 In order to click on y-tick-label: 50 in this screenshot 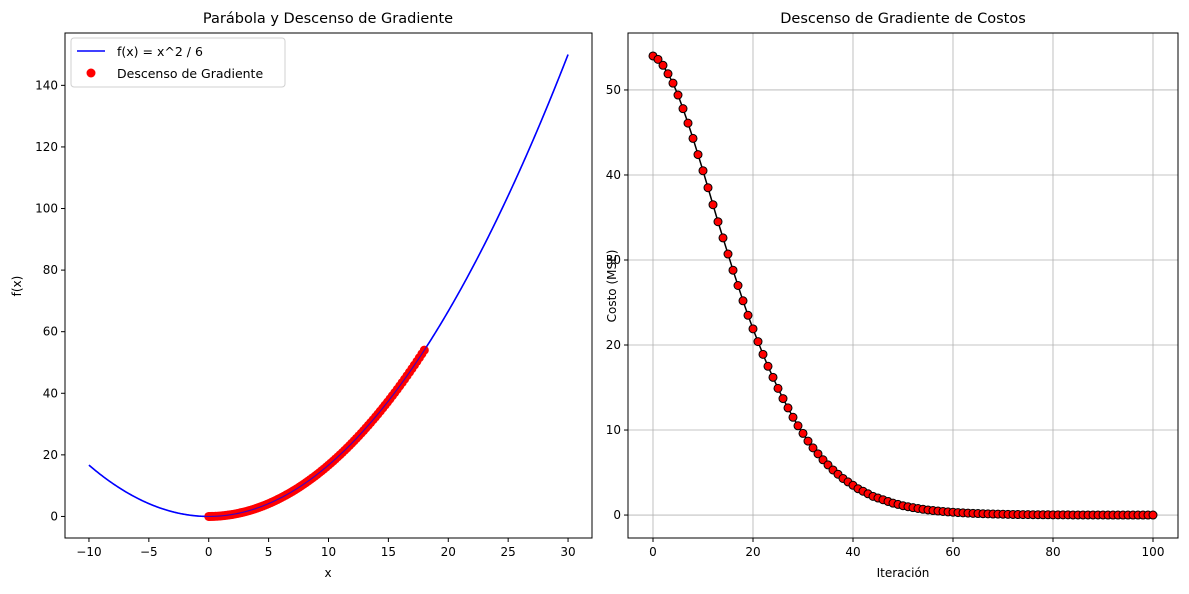, I will do `click(613, 90)`.